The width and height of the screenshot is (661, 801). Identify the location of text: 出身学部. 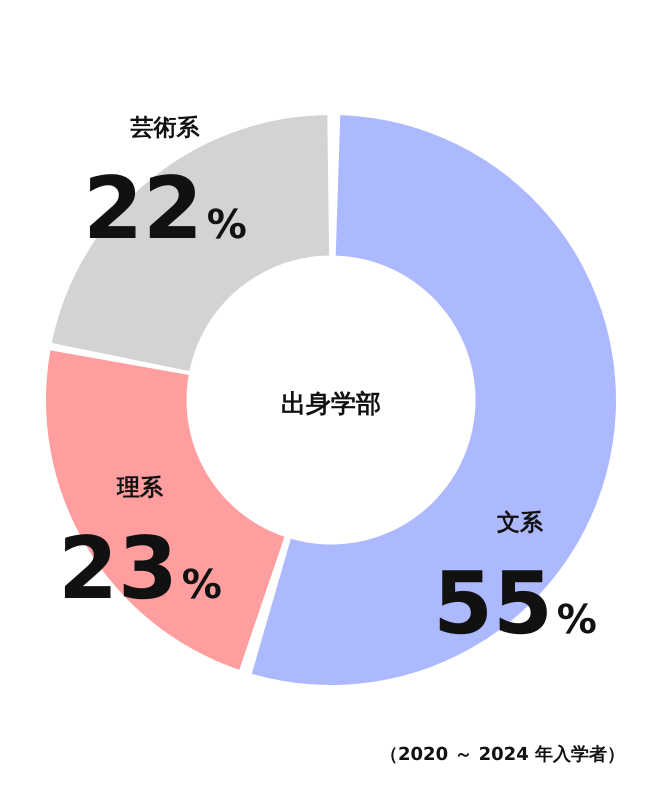
(331, 403).